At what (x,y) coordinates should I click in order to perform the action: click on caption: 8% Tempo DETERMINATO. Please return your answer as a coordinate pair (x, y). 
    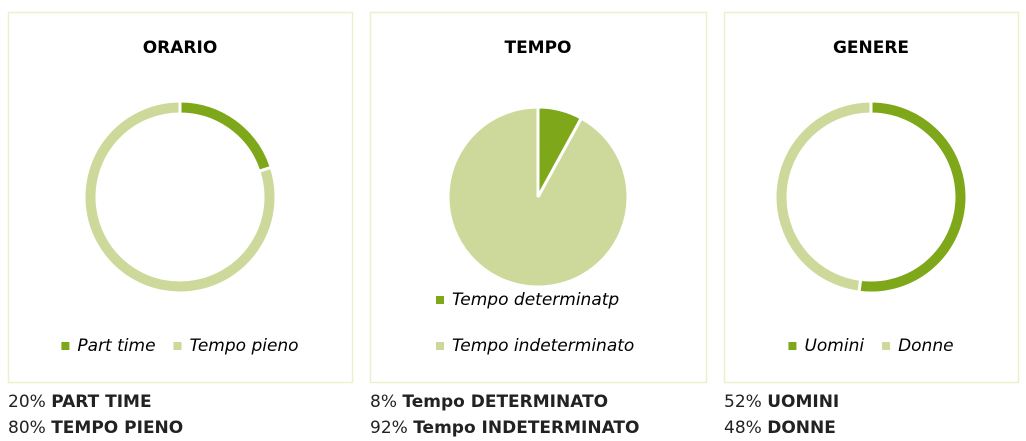
    Looking at the image, I should click on (489, 402).